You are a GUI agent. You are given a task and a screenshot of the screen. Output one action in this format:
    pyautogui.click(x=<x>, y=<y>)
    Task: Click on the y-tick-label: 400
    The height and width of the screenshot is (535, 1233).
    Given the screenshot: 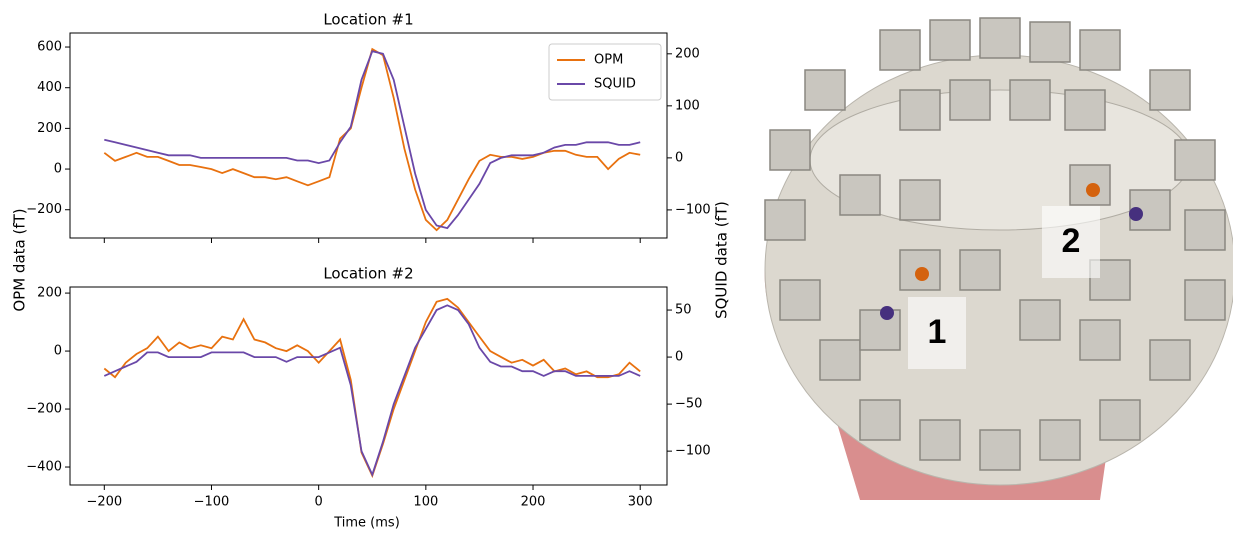 What is the action you would take?
    pyautogui.click(x=49, y=87)
    